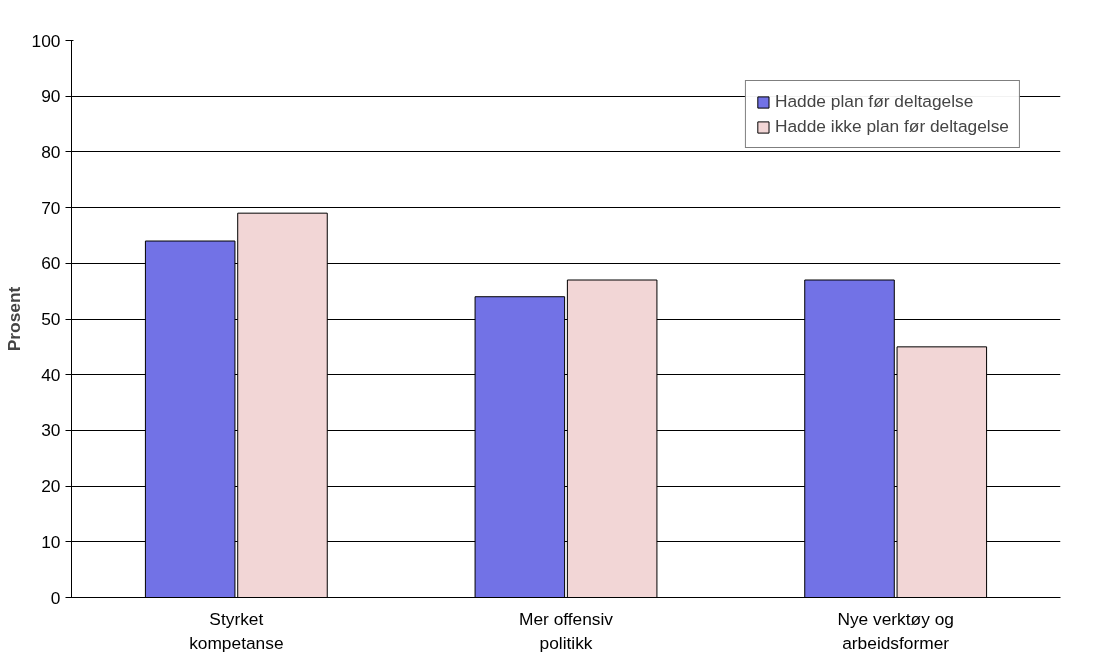 The height and width of the screenshot is (664, 1107). Describe the element at coordinates (13, 319) in the screenshot. I see `y-axis-title: Prosent` at that location.